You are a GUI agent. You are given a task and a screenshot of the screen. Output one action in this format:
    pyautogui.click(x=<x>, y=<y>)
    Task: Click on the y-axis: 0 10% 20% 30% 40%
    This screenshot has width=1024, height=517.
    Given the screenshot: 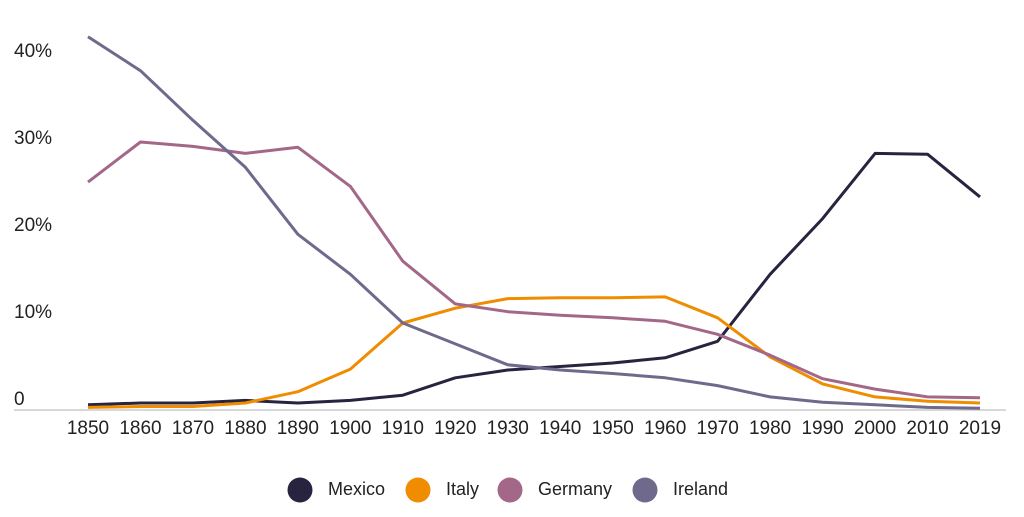 What is the action you would take?
    pyautogui.click(x=33, y=225)
    